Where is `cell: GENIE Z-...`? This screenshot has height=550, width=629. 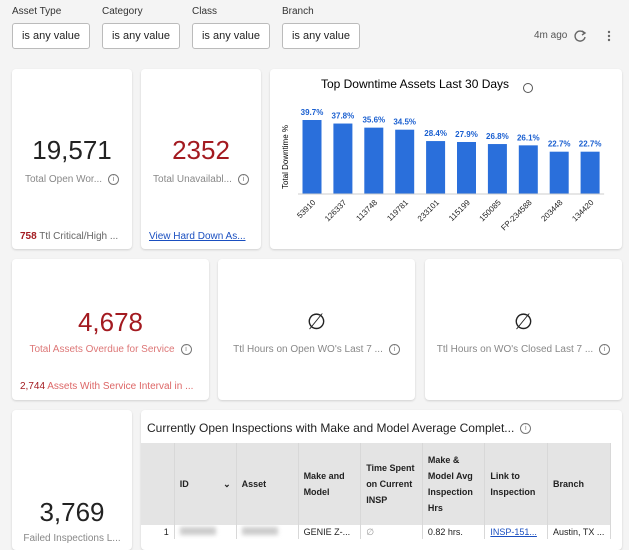 cell: GENIE Z-... is located at coordinates (330, 532).